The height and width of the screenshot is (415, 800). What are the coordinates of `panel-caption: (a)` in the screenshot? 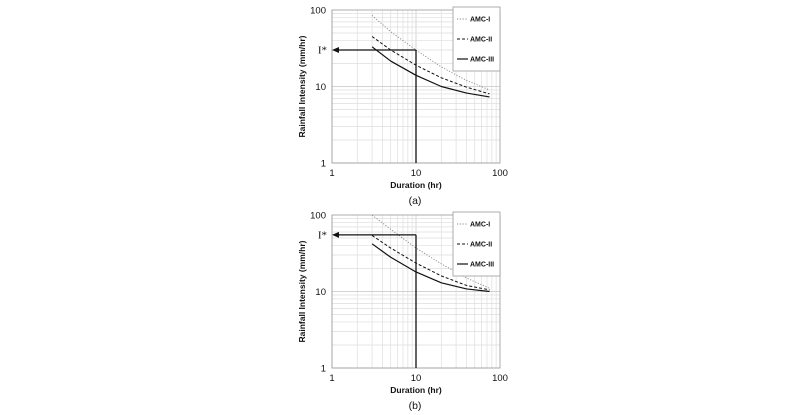 It's located at (415, 201).